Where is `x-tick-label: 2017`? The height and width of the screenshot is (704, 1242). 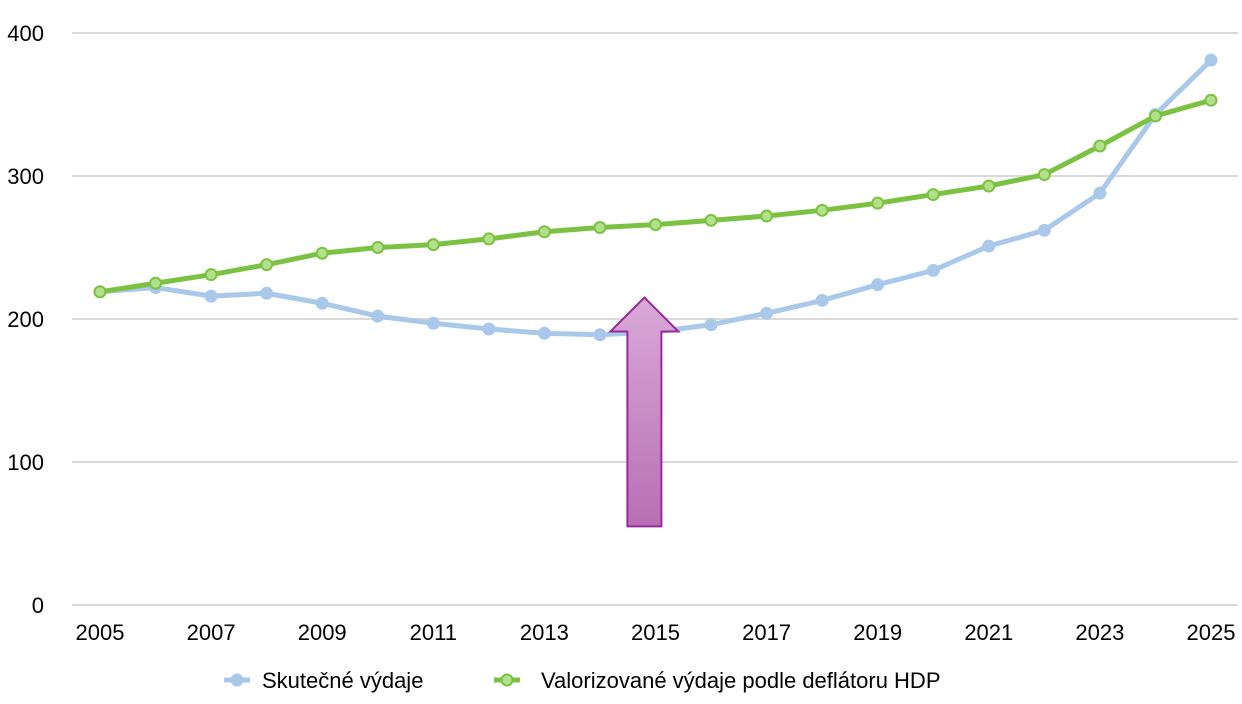
x-tick-label: 2017 is located at coordinates (766, 632).